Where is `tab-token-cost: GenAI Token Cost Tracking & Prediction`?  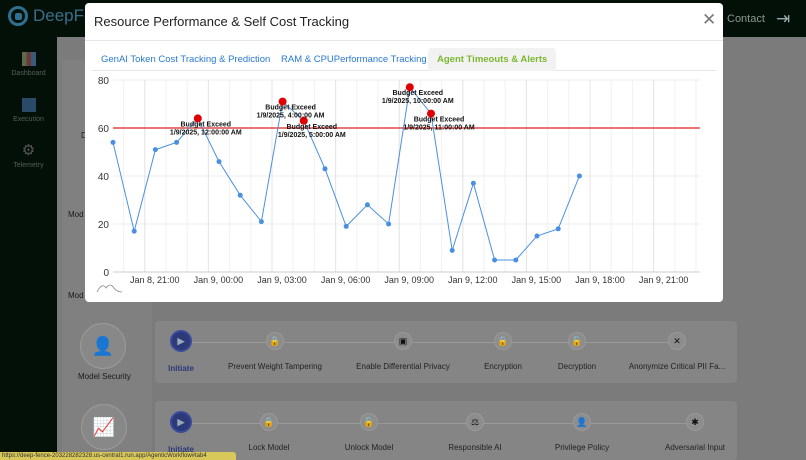 tab-token-cost: GenAI Token Cost Tracking & Prediction is located at coordinates (186, 59).